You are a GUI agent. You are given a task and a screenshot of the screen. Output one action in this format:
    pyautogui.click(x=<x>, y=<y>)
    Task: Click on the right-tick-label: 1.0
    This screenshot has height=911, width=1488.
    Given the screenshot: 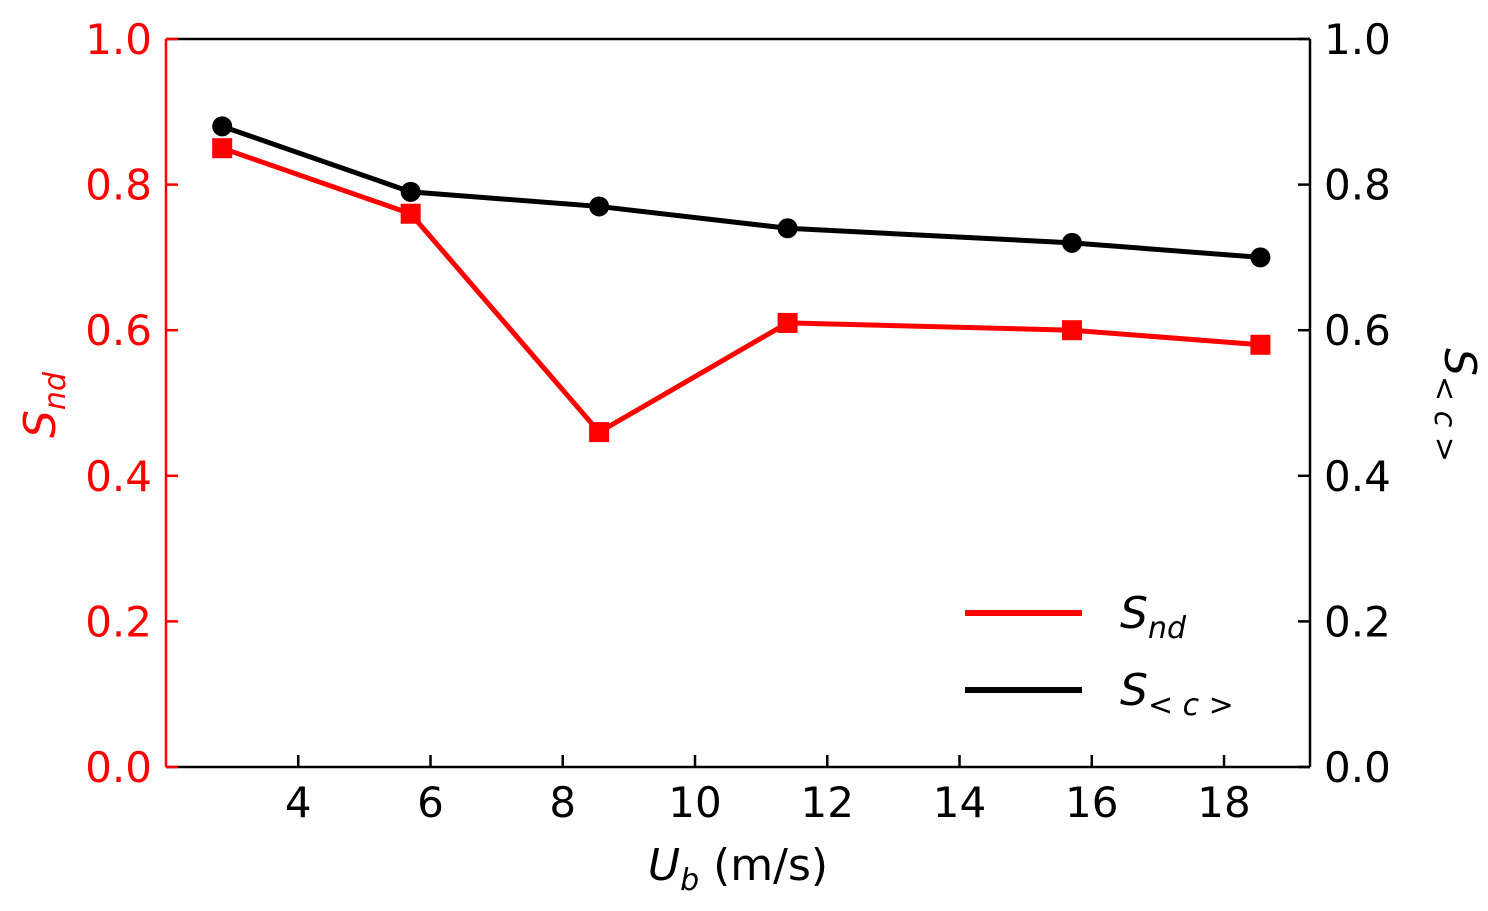 What is the action you would take?
    pyautogui.click(x=1357, y=39)
    